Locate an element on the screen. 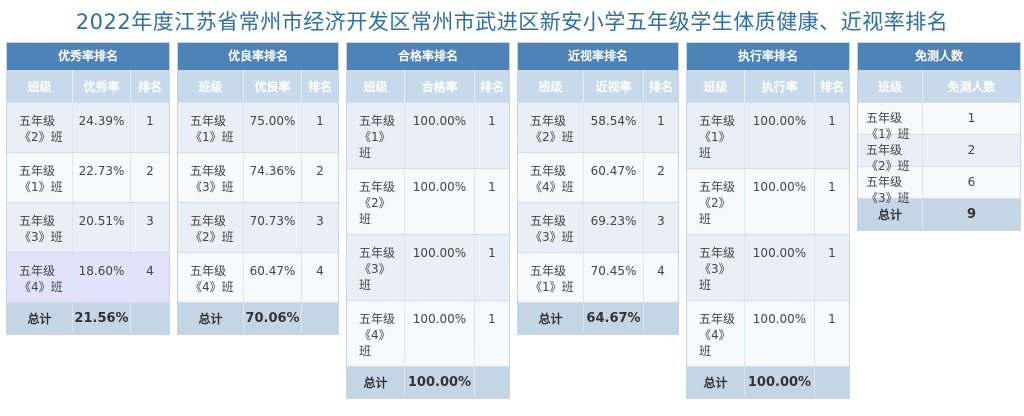 This screenshot has width=1024, height=416. table-row: 五年级 《4》 班 100.00% 1 is located at coordinates (768, 333).